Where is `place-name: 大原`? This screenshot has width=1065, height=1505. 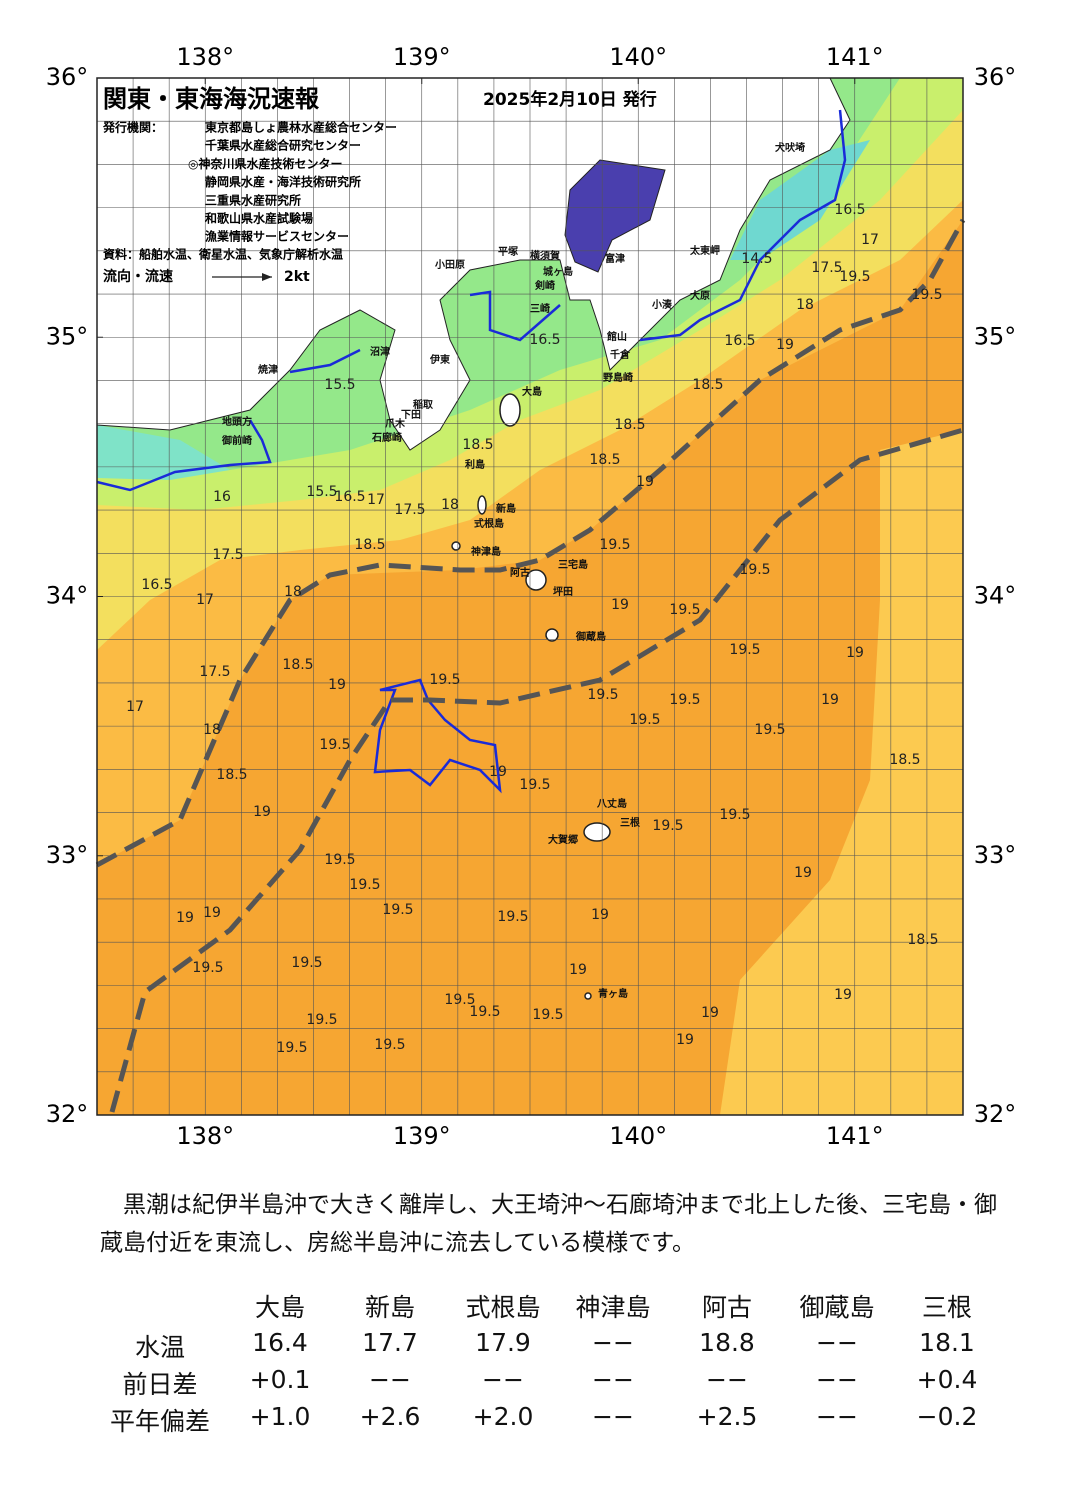 place-name: 大原 is located at coordinates (700, 295).